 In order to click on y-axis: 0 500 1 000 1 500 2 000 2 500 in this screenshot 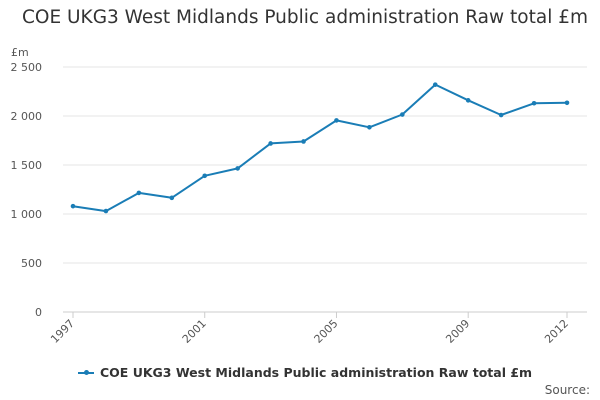, I will do `click(27, 190)`.